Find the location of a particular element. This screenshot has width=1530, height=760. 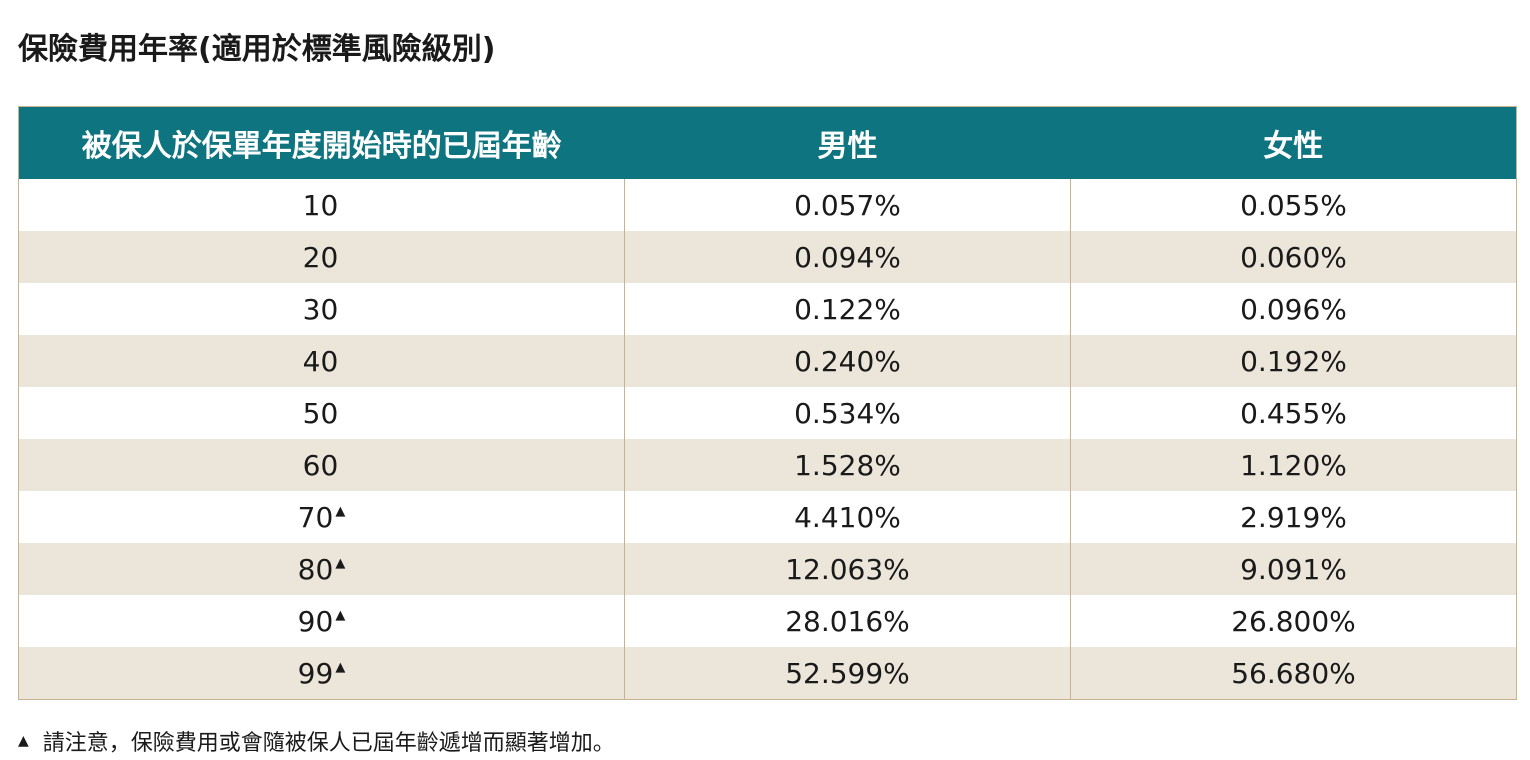

age-cell: 90 ▲ is located at coordinates (321, 621).